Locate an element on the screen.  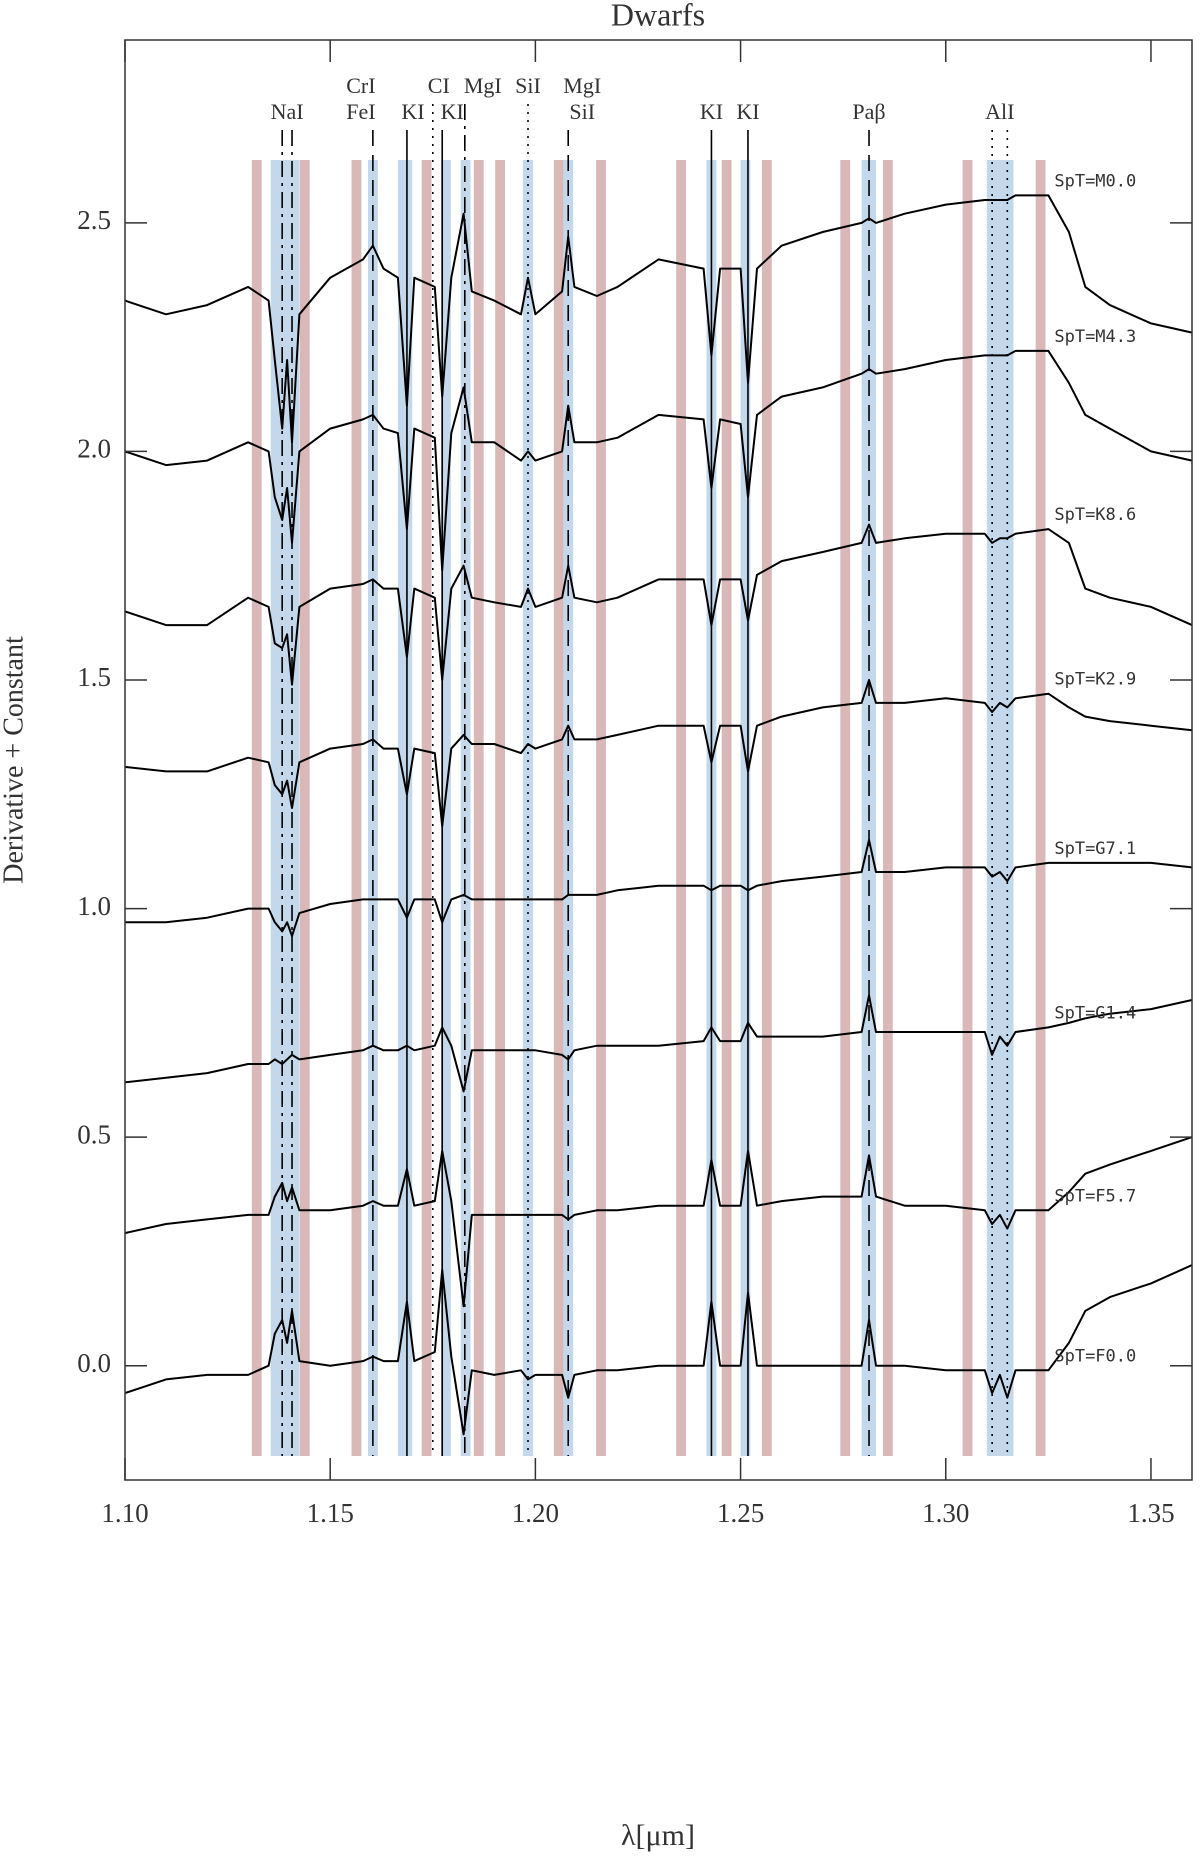
x-tick-label: 1.15 is located at coordinates (330, 1513).